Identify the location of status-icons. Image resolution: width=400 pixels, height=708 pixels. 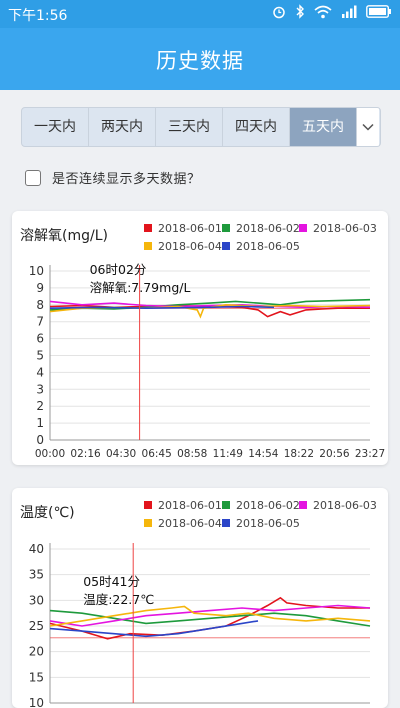
(332, 11).